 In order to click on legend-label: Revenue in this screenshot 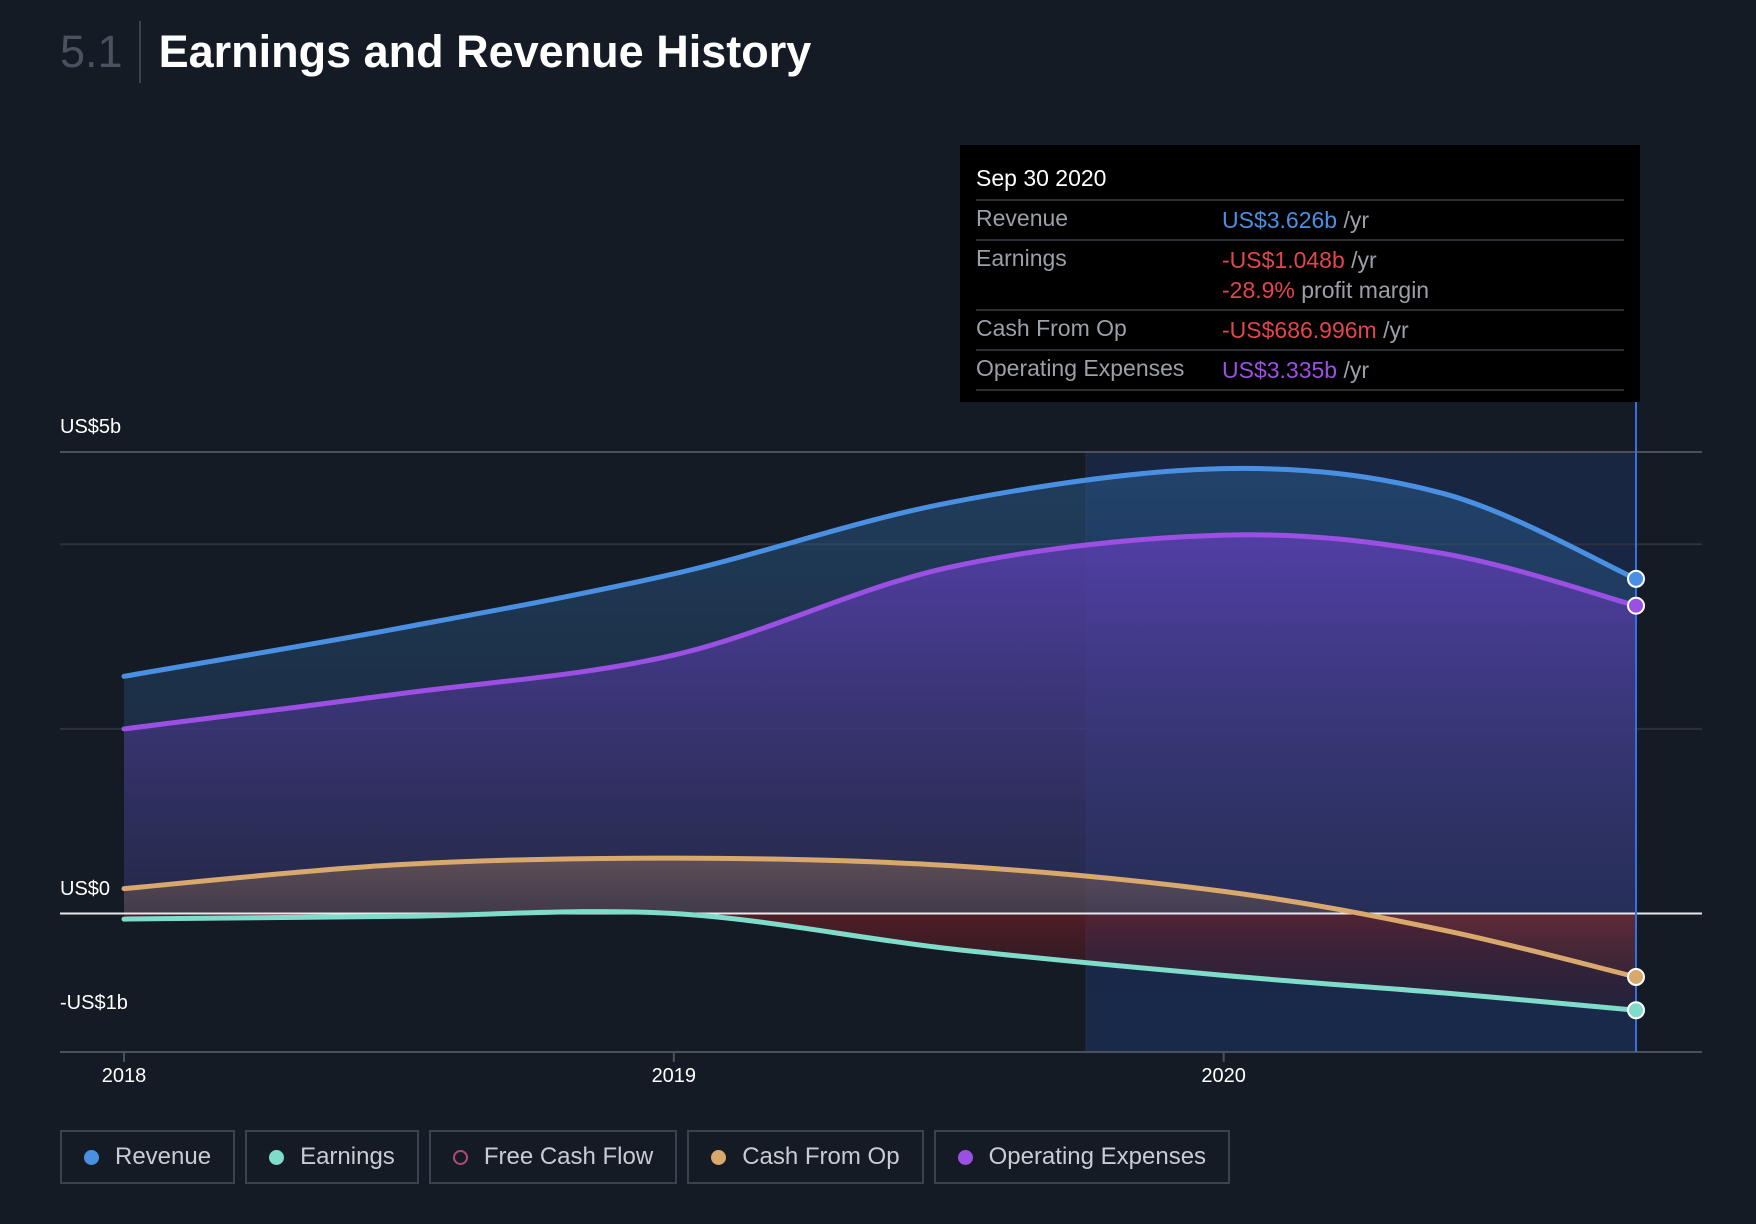, I will do `click(163, 1156)`.